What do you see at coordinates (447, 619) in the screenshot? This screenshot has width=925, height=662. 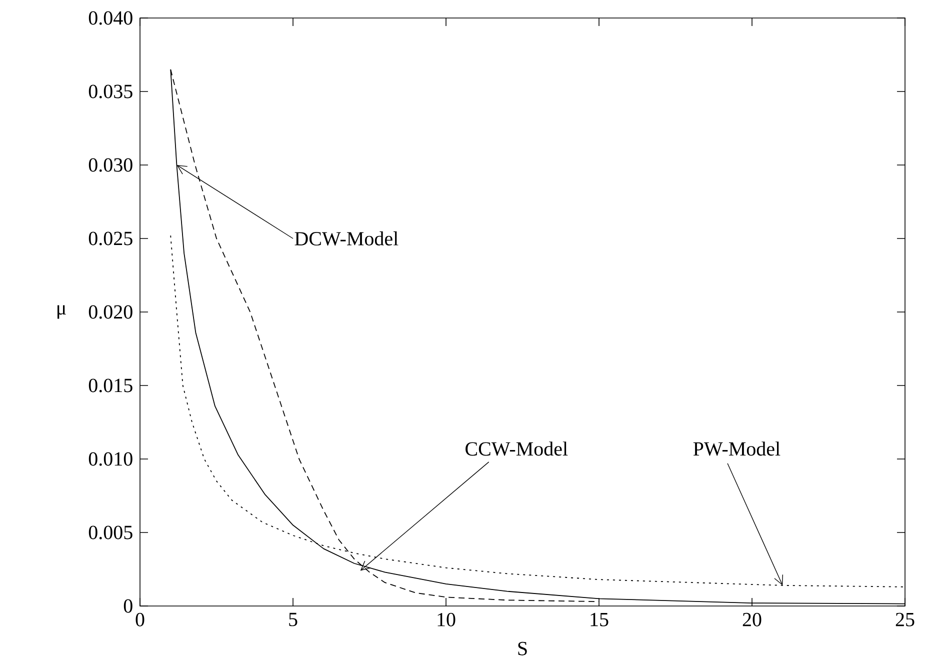 I see `x-tick-label: 10` at bounding box center [447, 619].